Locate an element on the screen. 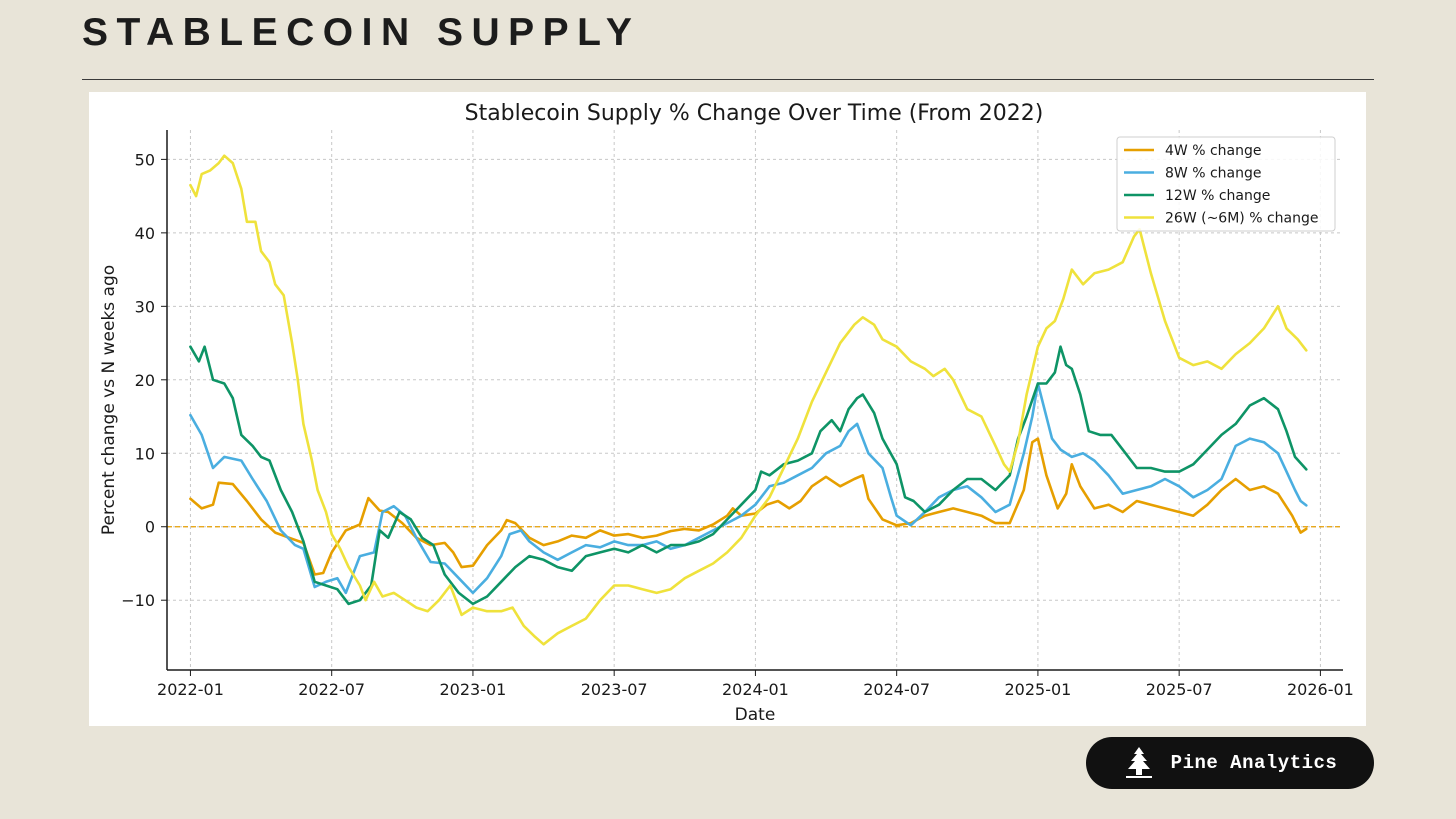 The height and width of the screenshot is (819, 1456). x-tick-label-5: 2024-07 is located at coordinates (896, 689).